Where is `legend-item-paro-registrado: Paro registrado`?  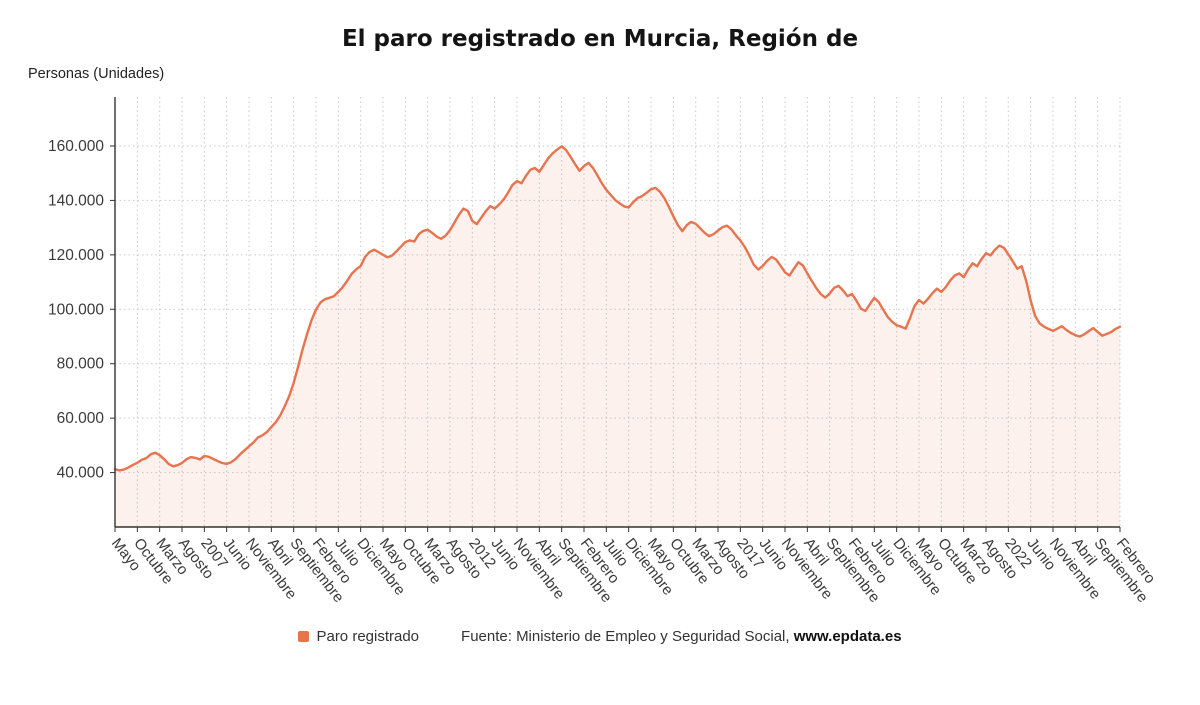
legend-item-paro-registrado: Paro registrado is located at coordinates (358, 636).